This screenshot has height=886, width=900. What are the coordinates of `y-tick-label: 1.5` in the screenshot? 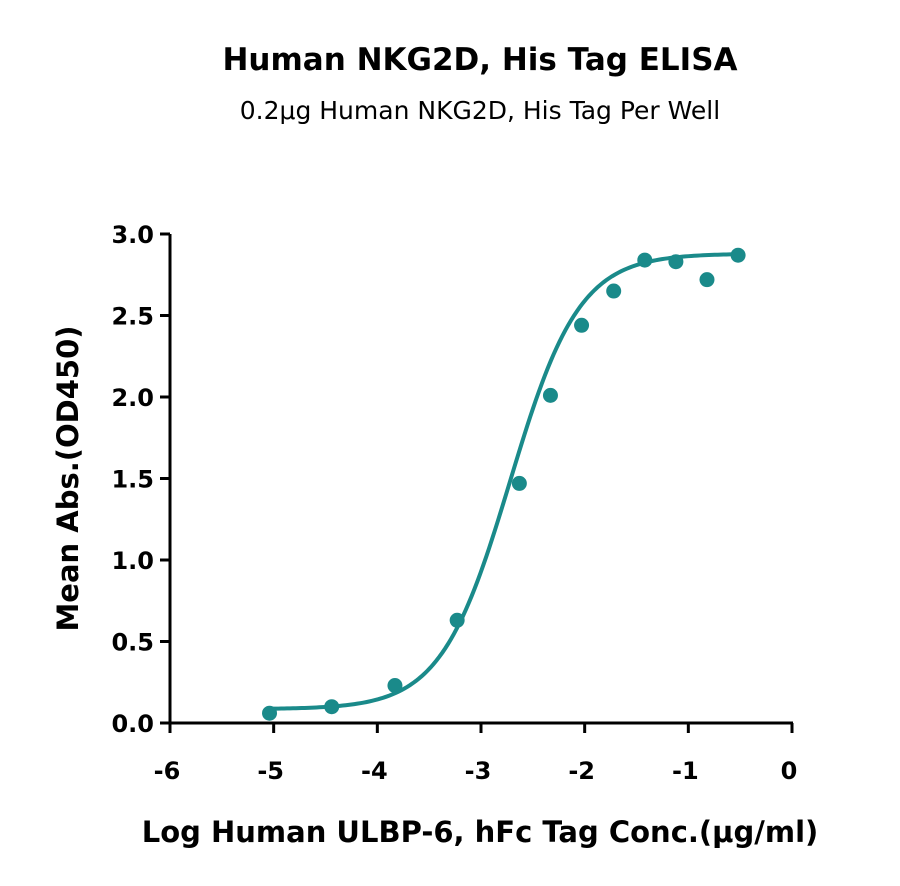 It's located at (132, 480).